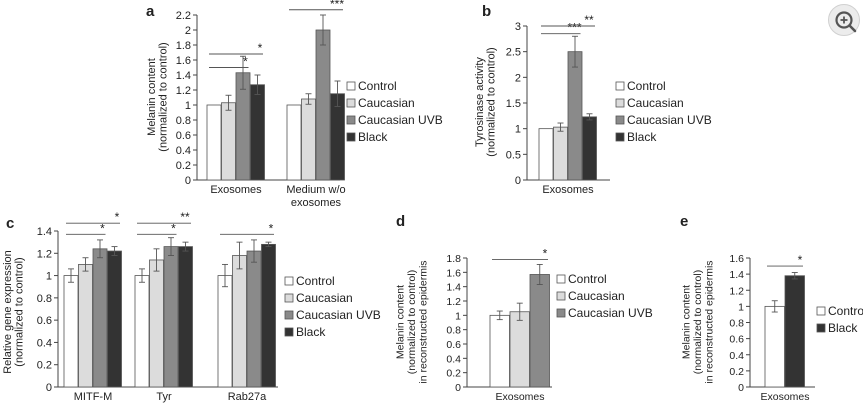  What do you see at coordinates (513, 53) in the screenshot?
I see `y-tick-label: 2.5` at bounding box center [513, 53].